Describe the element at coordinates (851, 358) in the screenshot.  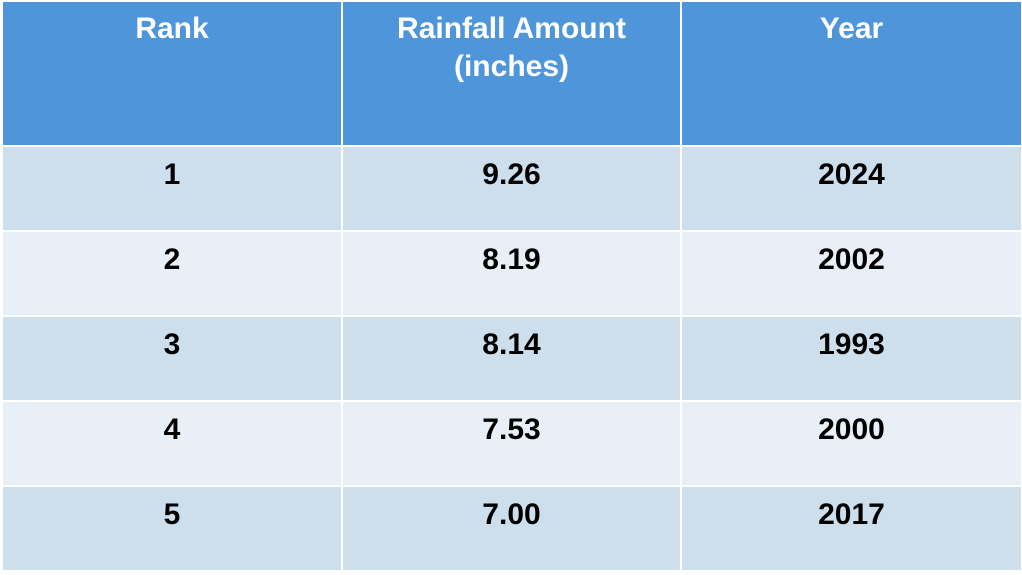
I see `year-cell: 1993` at that location.